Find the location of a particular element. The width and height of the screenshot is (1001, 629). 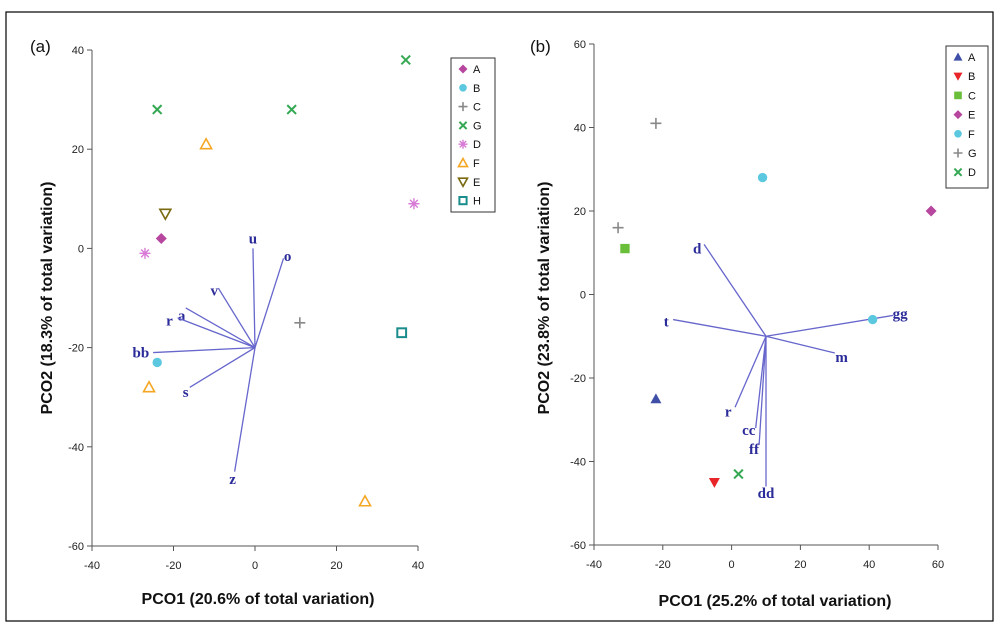

y-tick-label: 60 is located at coordinates (580, 45).